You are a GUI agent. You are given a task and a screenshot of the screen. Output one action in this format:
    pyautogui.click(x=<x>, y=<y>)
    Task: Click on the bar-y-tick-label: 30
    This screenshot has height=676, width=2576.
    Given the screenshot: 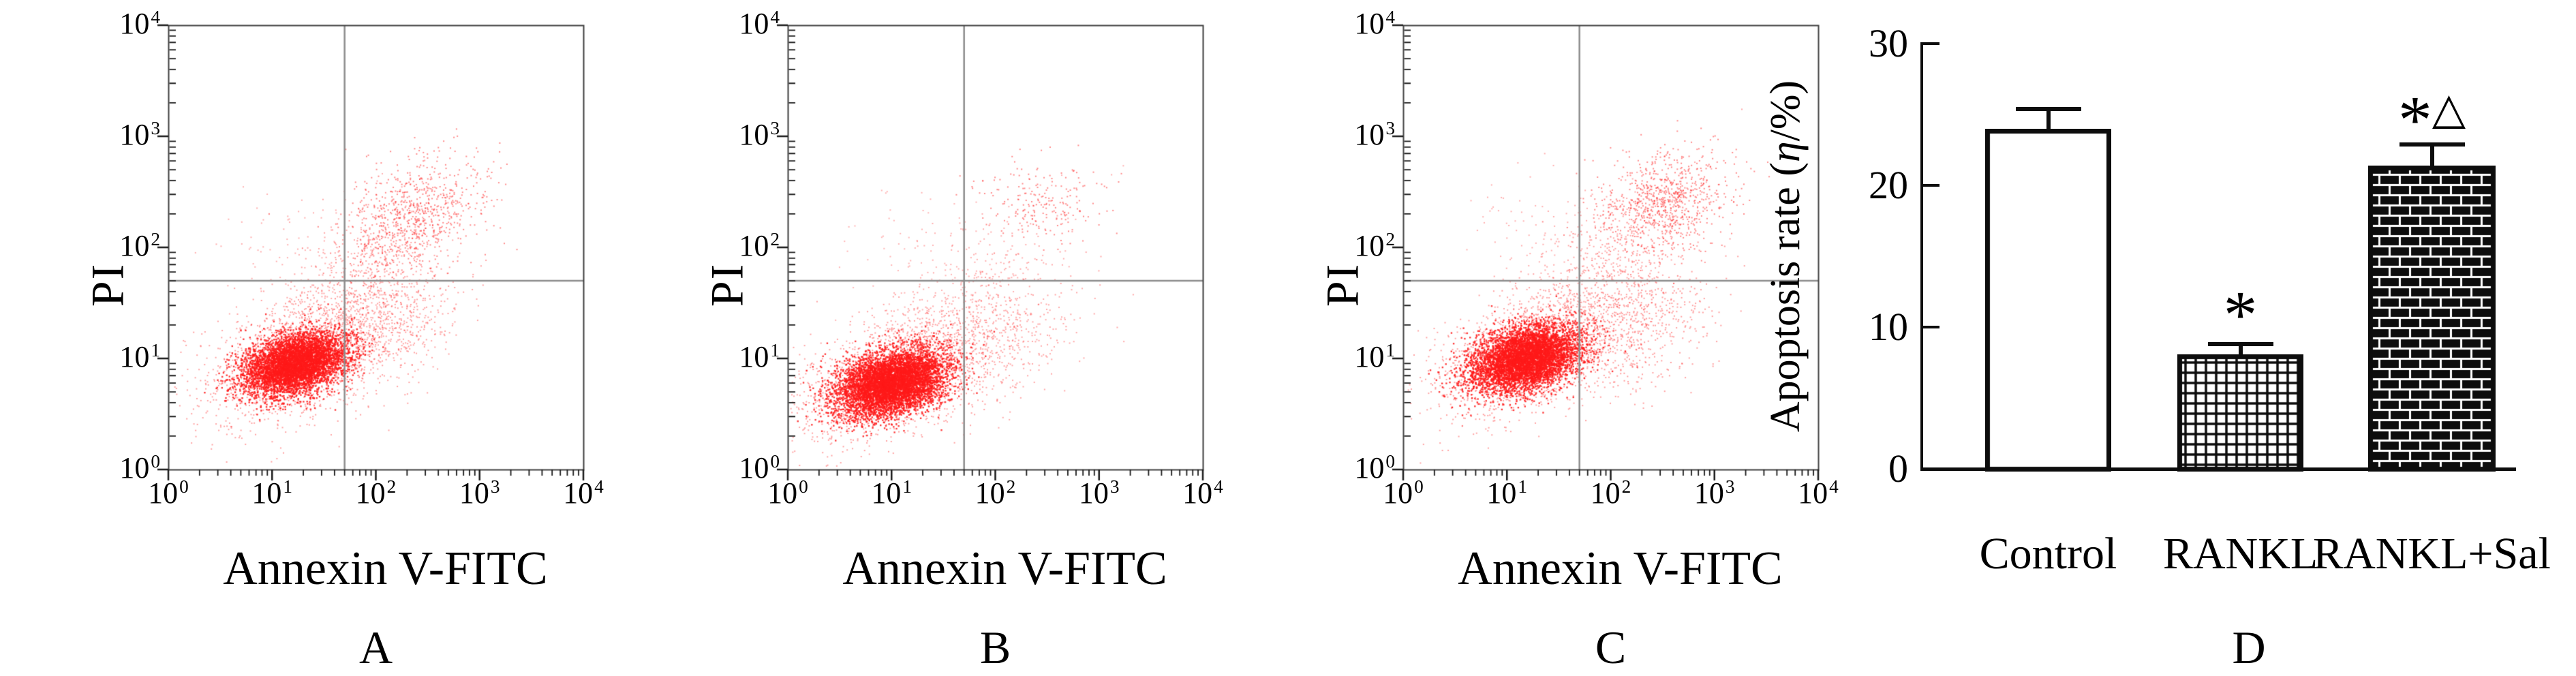 What is the action you would take?
    pyautogui.click(x=1888, y=43)
    